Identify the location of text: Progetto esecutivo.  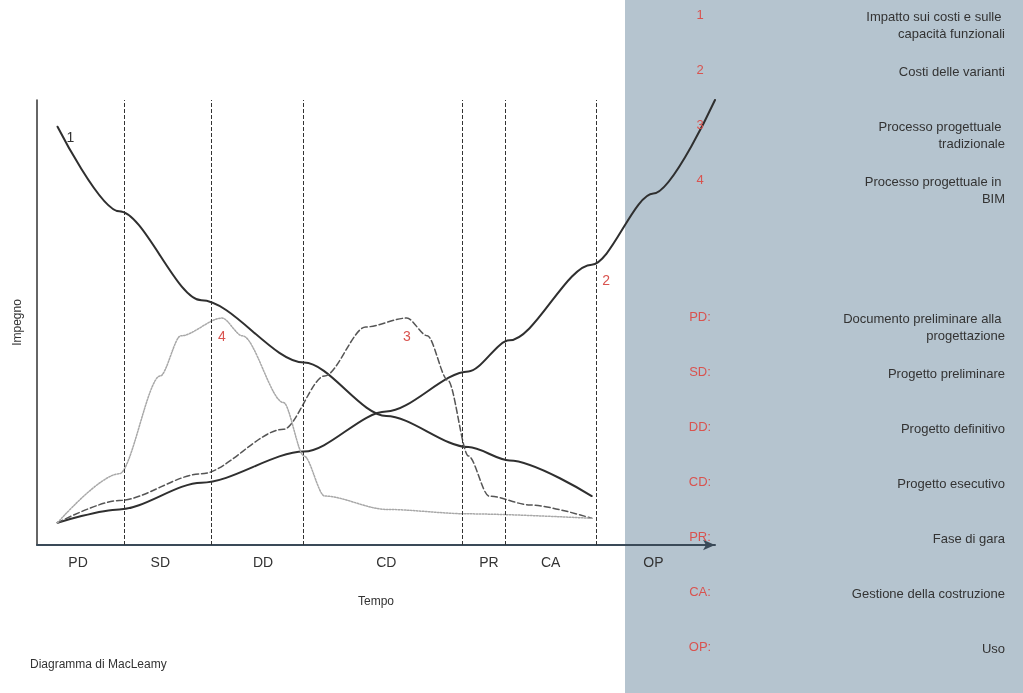
(951, 483).